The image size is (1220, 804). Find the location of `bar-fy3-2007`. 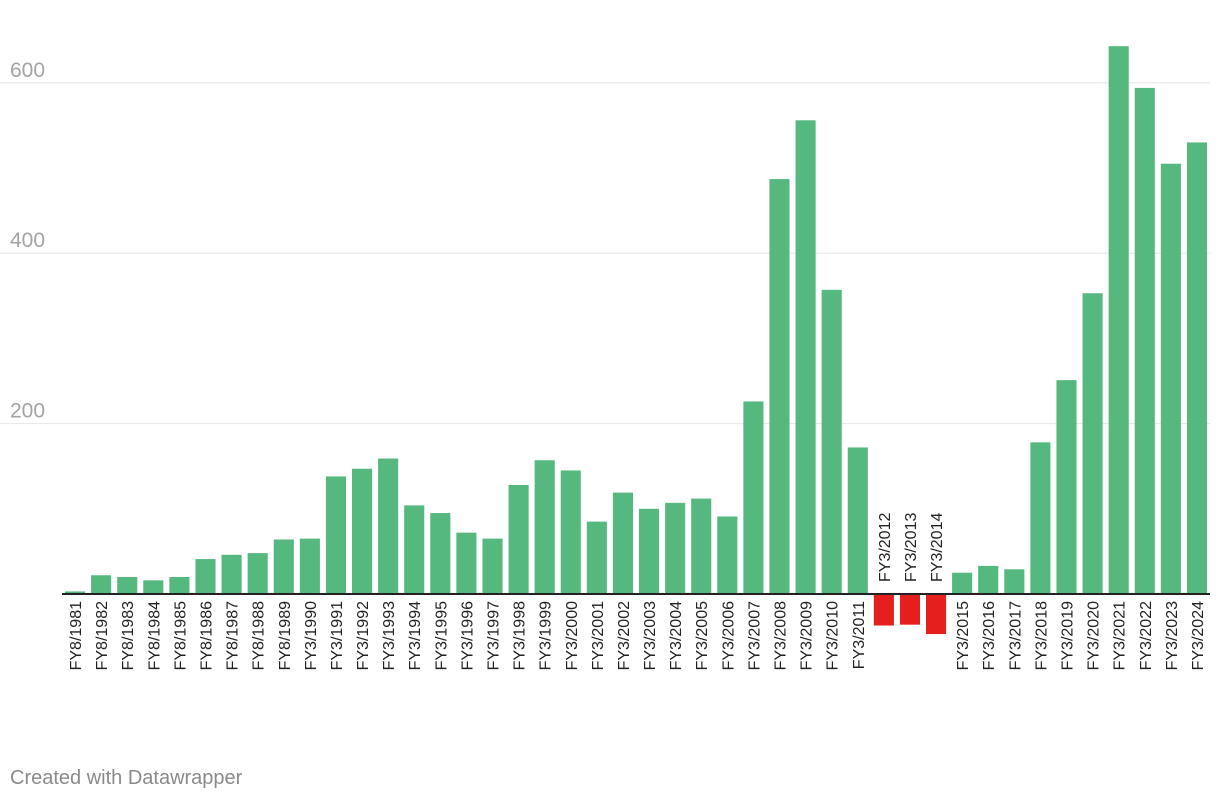

bar-fy3-2007 is located at coordinates (753, 497).